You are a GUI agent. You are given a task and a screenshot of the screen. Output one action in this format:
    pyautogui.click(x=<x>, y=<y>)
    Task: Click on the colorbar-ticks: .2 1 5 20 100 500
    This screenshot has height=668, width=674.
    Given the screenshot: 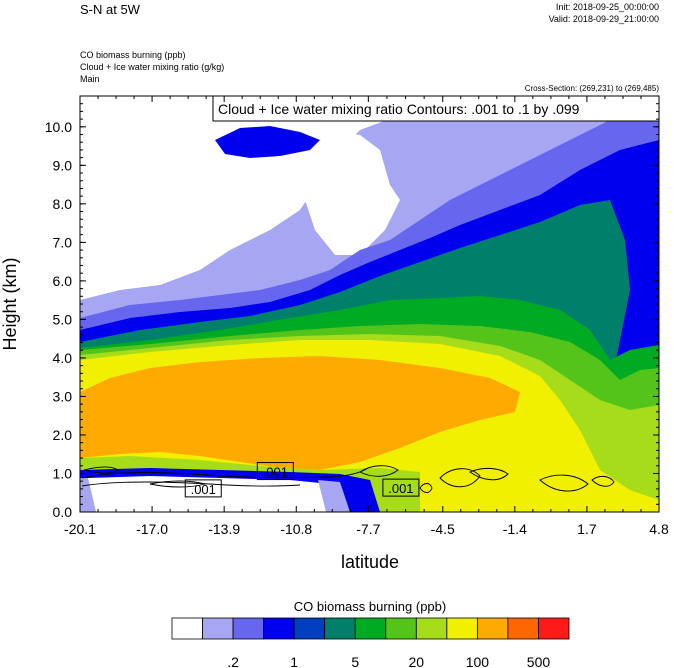 What is the action you would take?
    pyautogui.click(x=388, y=661)
    